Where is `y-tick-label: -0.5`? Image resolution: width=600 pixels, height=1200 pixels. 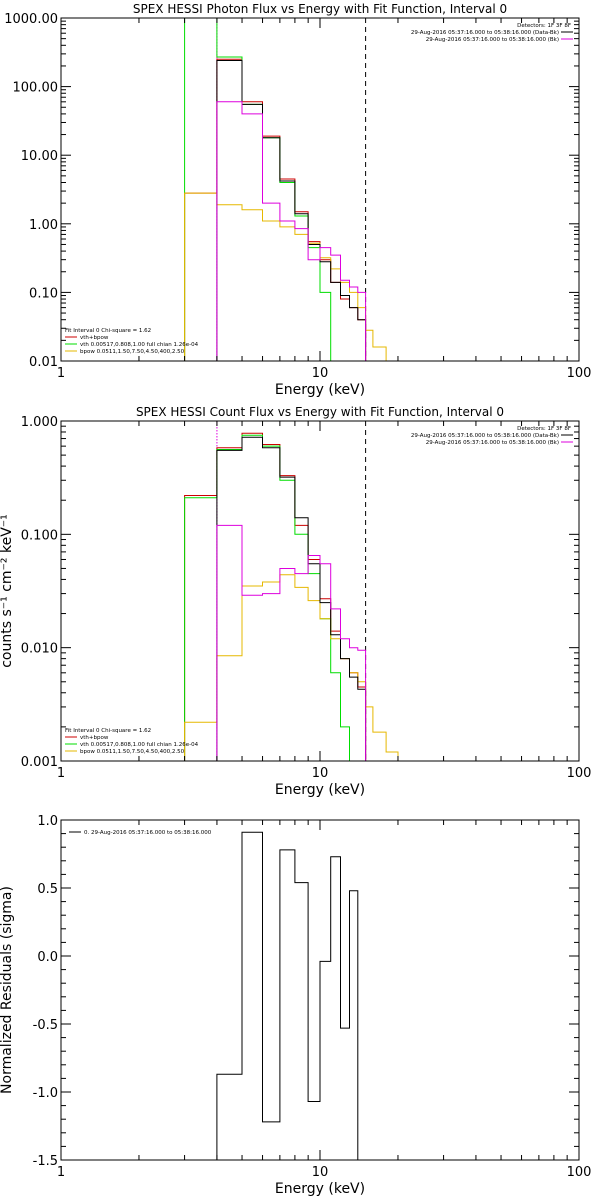 y-tick-label: -0.5 is located at coordinates (45, 1025).